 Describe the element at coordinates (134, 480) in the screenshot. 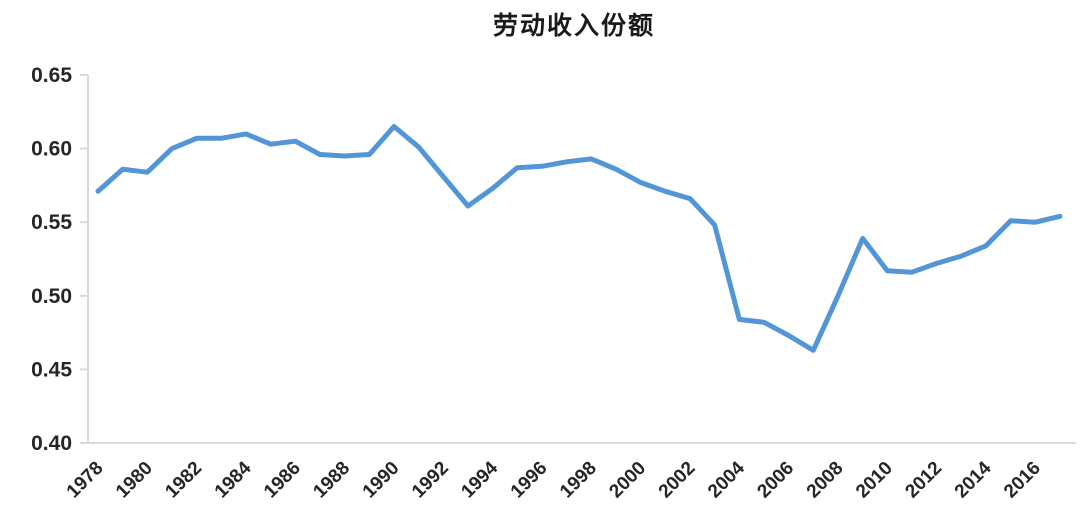

I see `x-tick-label: 1980` at that location.